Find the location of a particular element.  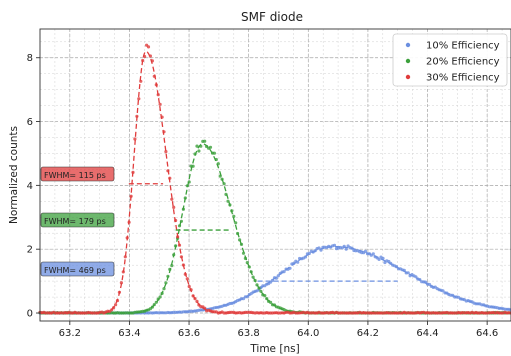

x-tick-label: 63.4 is located at coordinates (129, 333).